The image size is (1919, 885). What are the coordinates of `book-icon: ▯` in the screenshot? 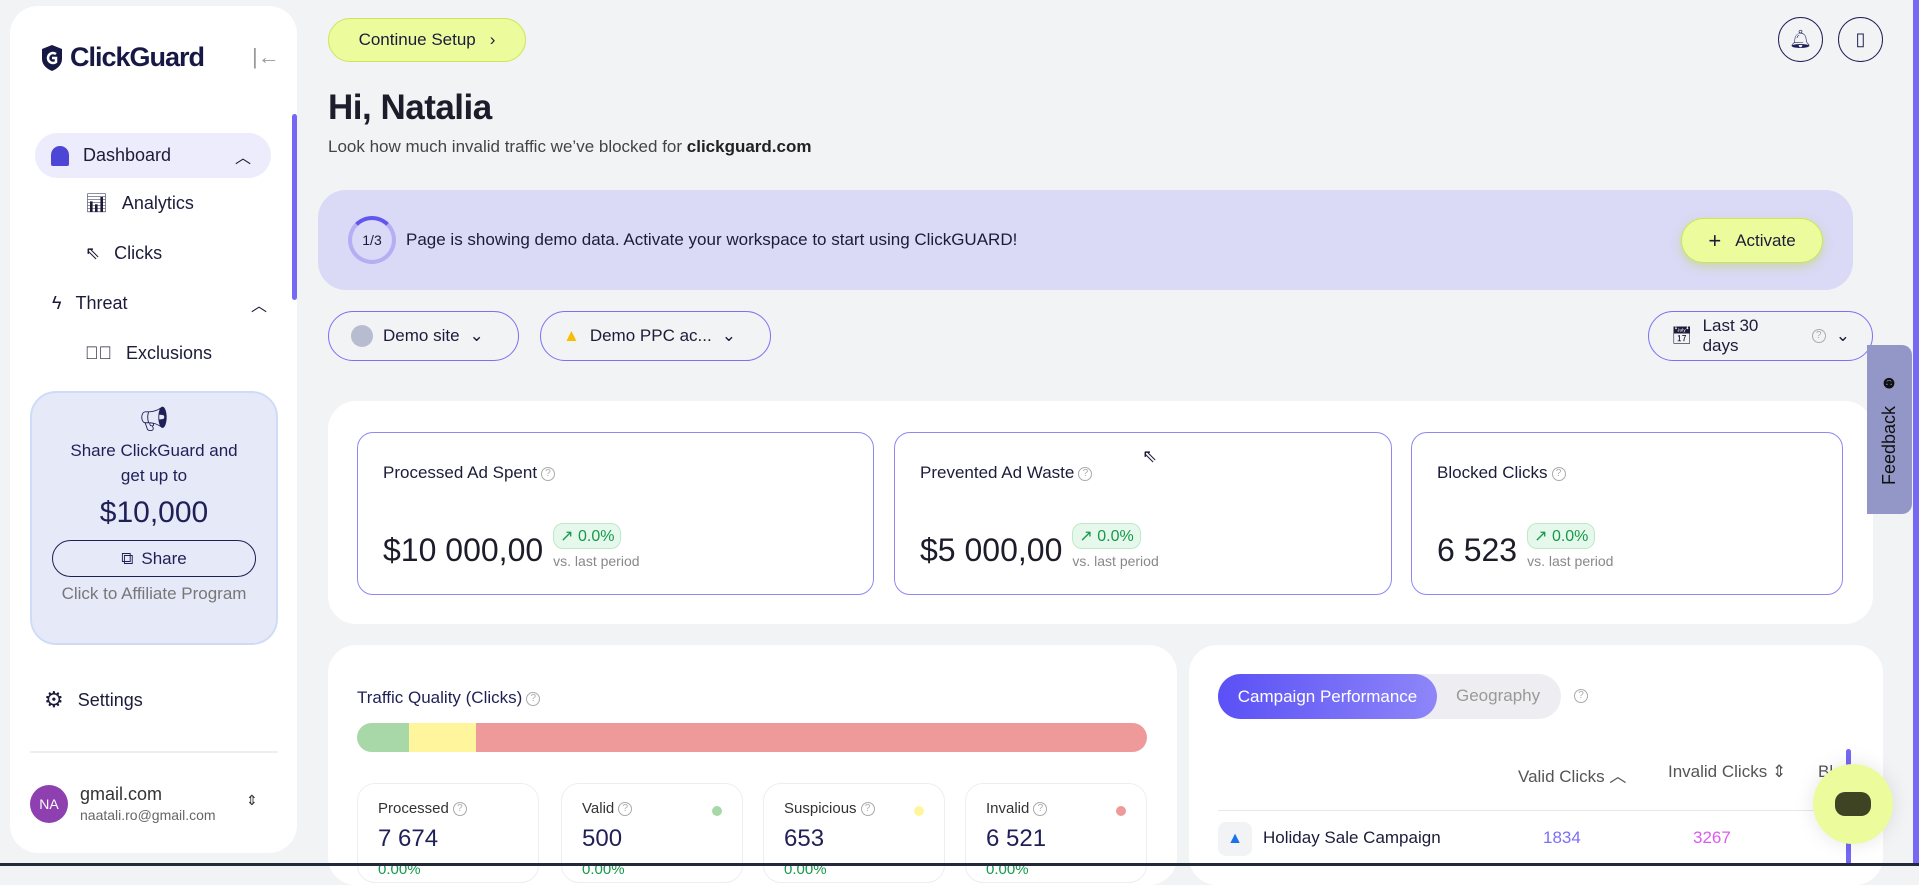 It's located at (1860, 39).